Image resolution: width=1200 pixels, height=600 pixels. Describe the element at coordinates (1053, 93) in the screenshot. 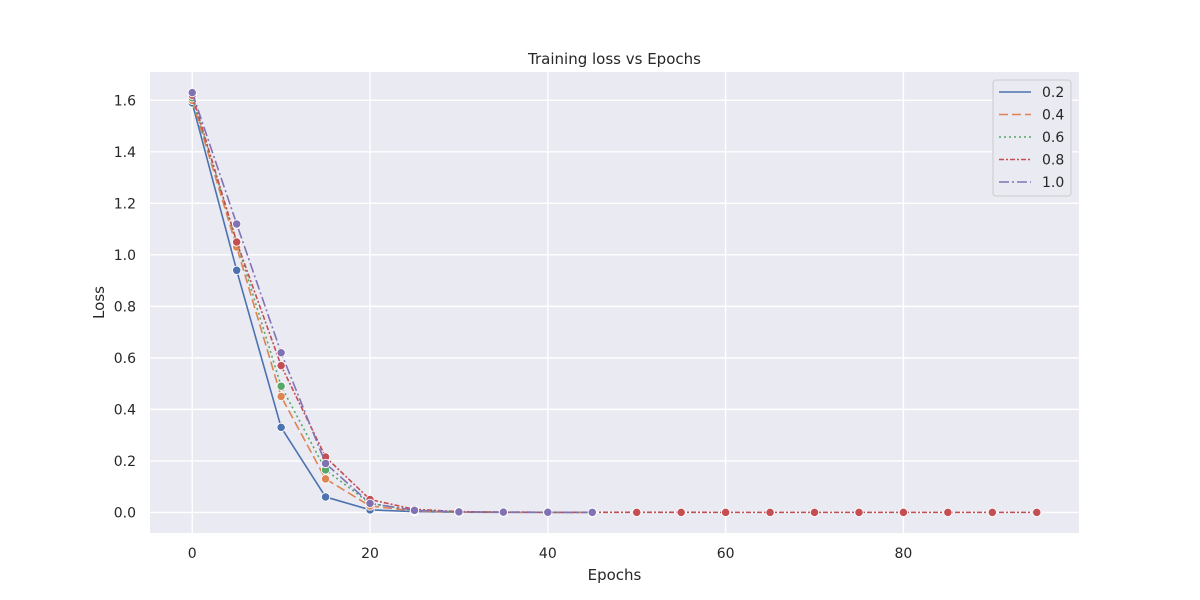

I see `legend-label: 0.2` at that location.